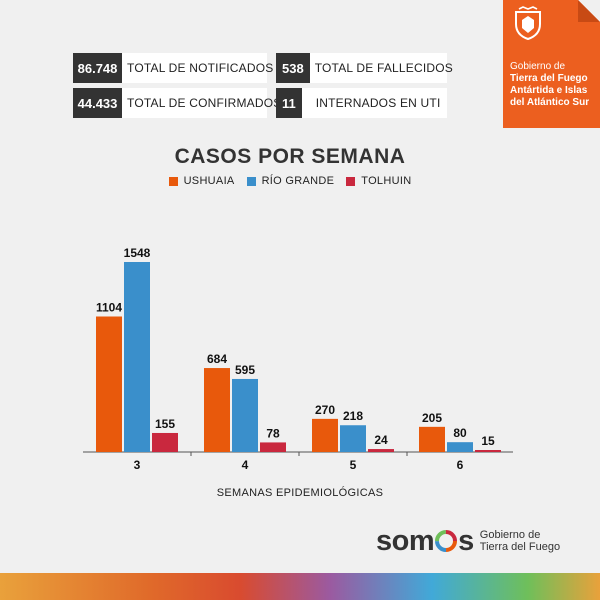 The width and height of the screenshot is (600, 600). What do you see at coordinates (137, 465) in the screenshot?
I see `x-tick-label: 3` at bounding box center [137, 465].